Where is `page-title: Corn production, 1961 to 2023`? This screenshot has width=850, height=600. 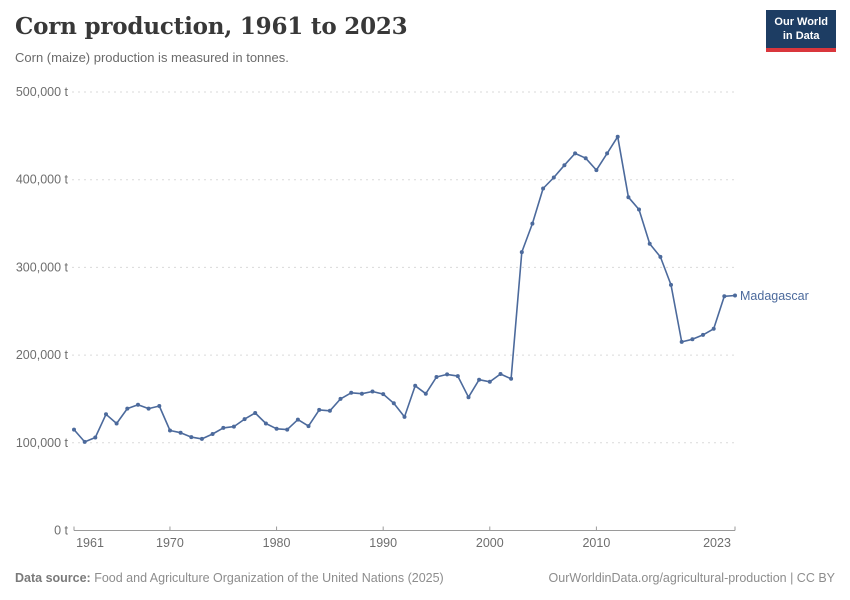
page-title: Corn production, 1961 to 2023 is located at coordinates (211, 26).